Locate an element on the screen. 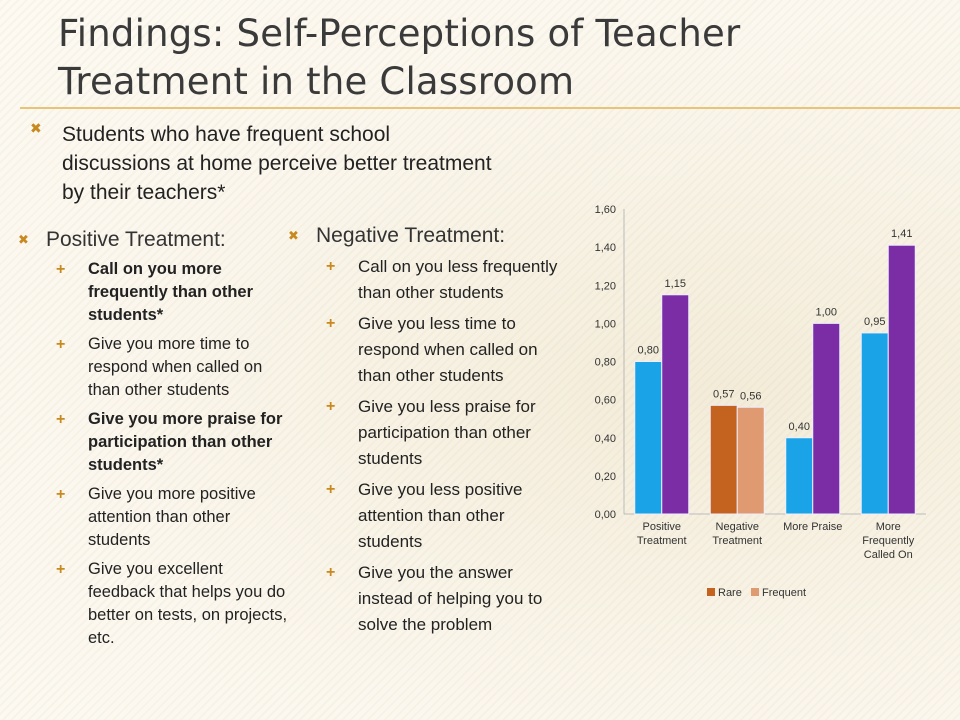 The image size is (960, 720). positive-treatment-heading-row: ✖ Positive Treatment: is located at coordinates (155, 240).